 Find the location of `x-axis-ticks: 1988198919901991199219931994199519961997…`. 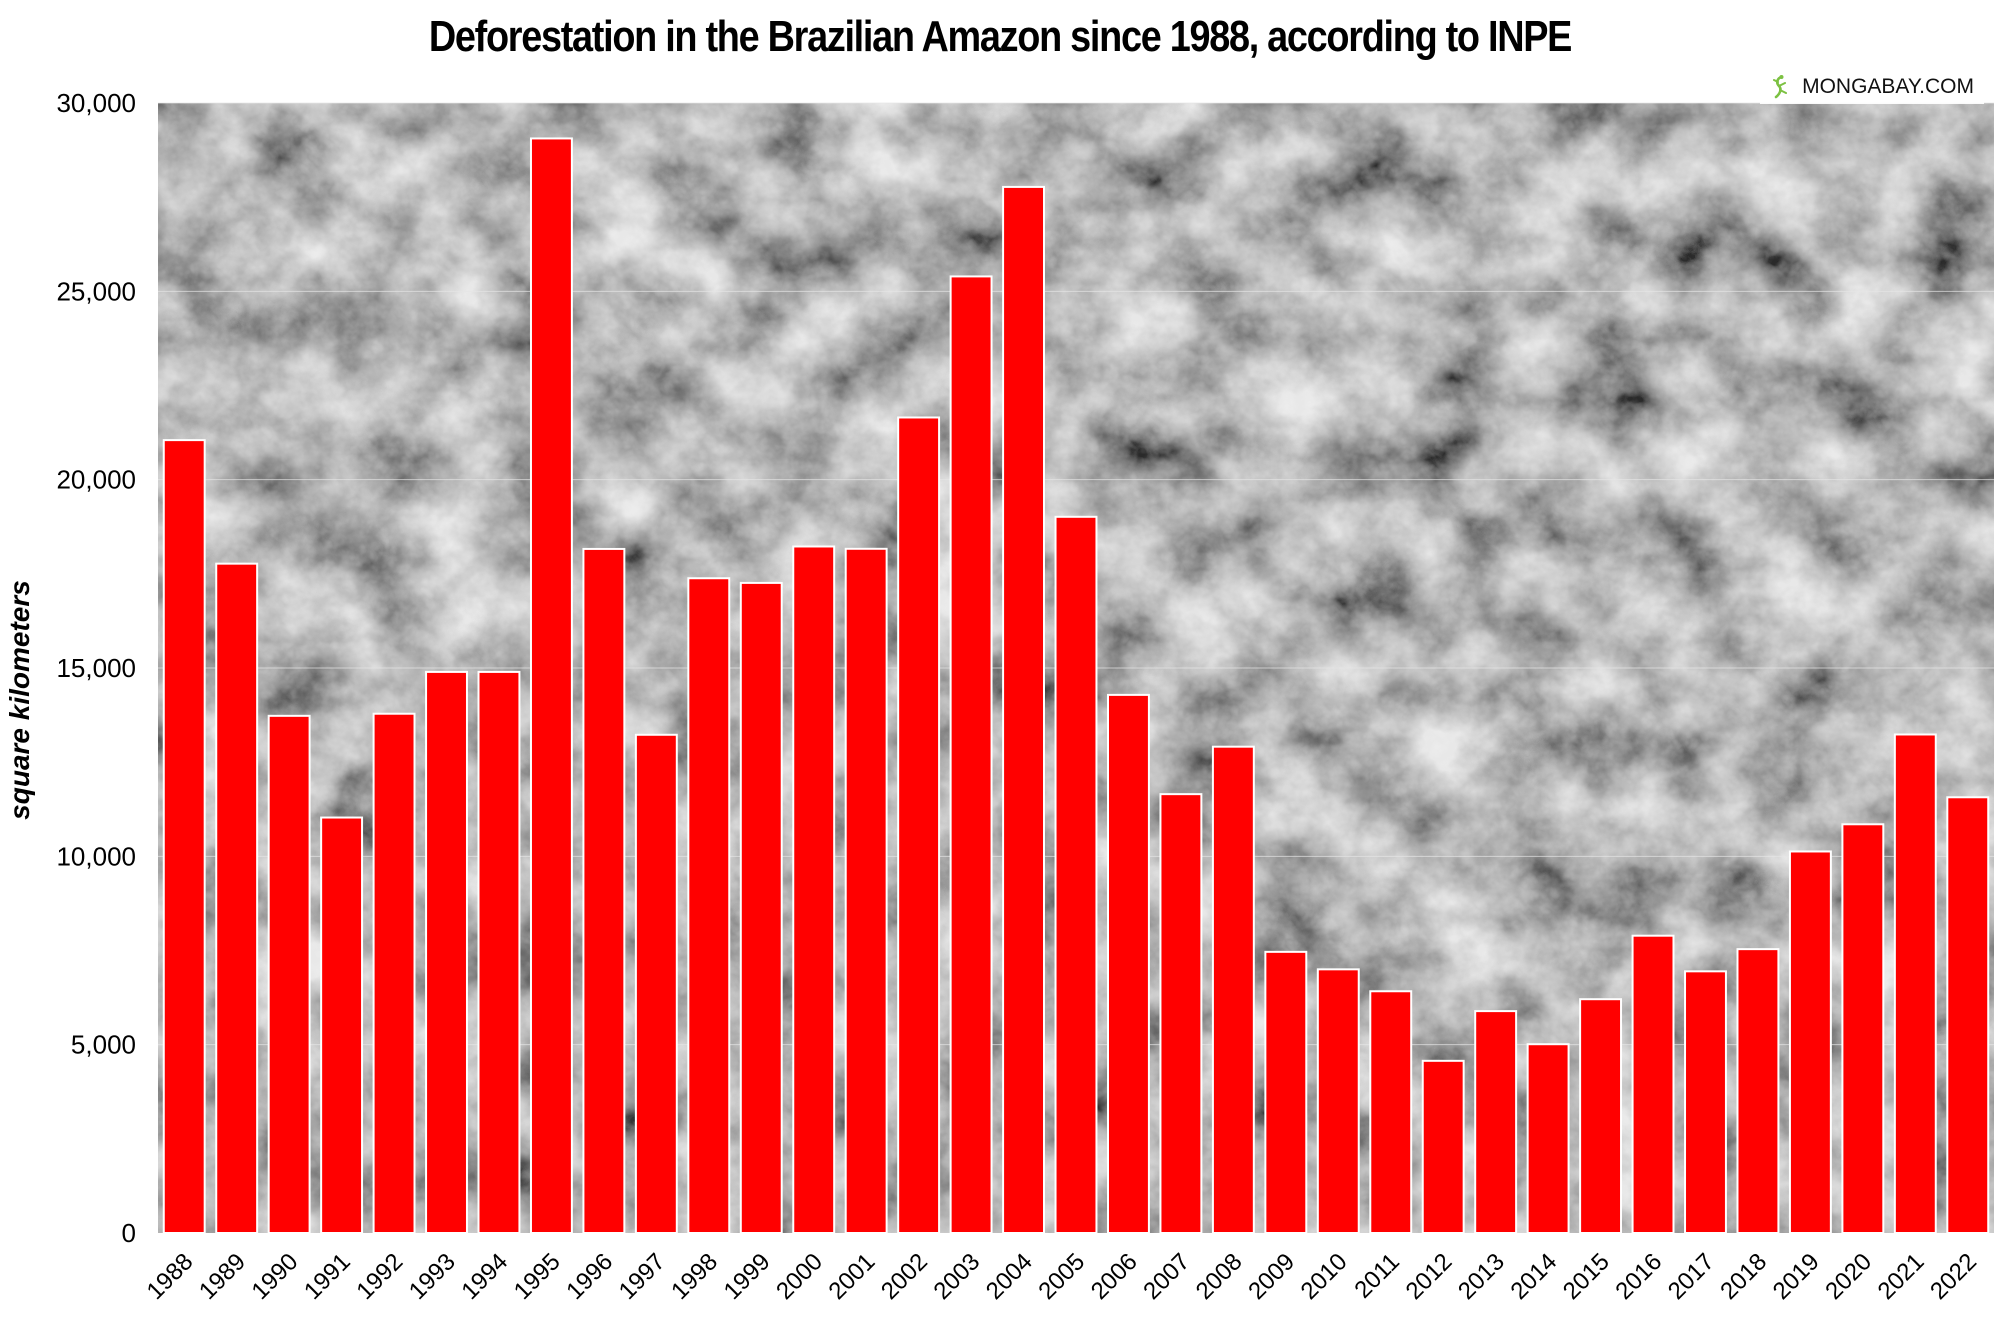

x-axis-ticks: 1988198919901991199219931994199519961997… is located at coordinates (1062, 1276).